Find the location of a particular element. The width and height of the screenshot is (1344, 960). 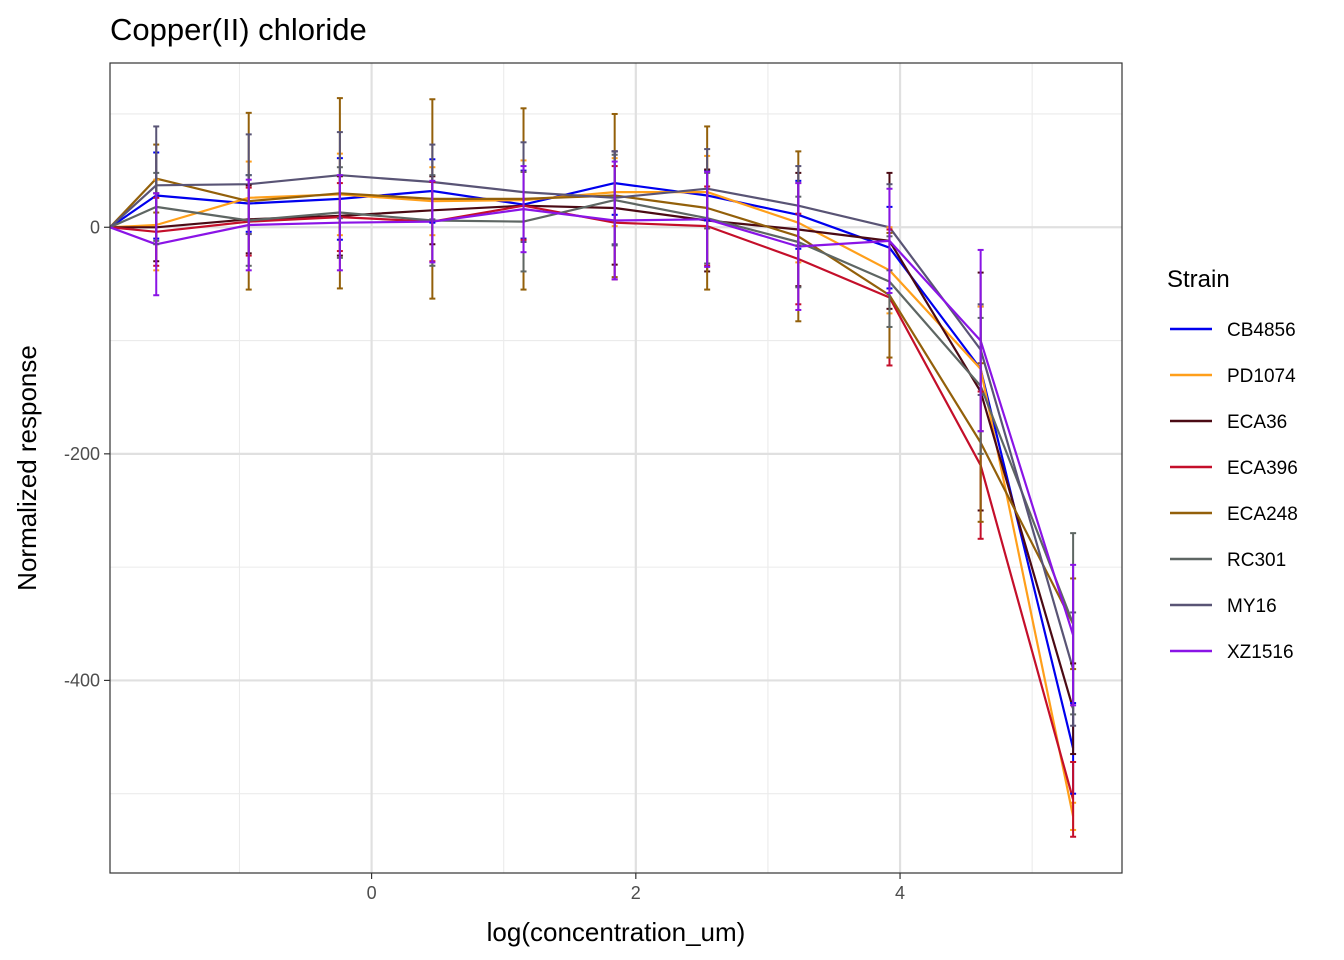

legend-label: PD1074 is located at coordinates (1261, 376).